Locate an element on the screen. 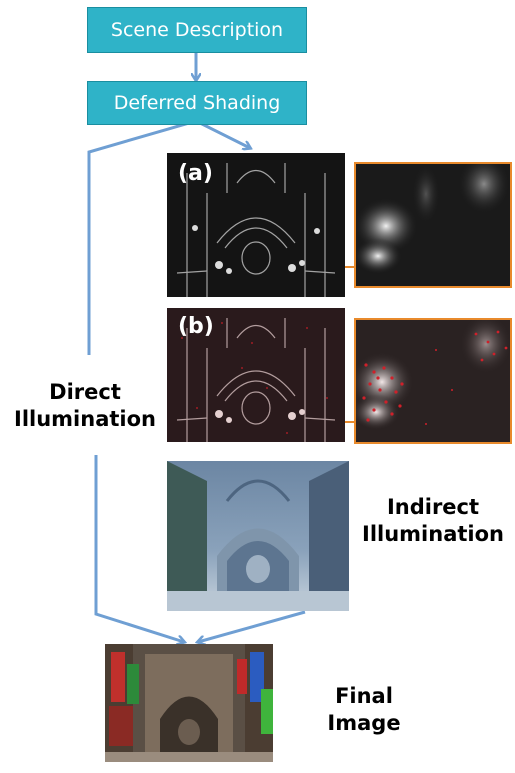  indirect-illumination-image is located at coordinates (258, 536).